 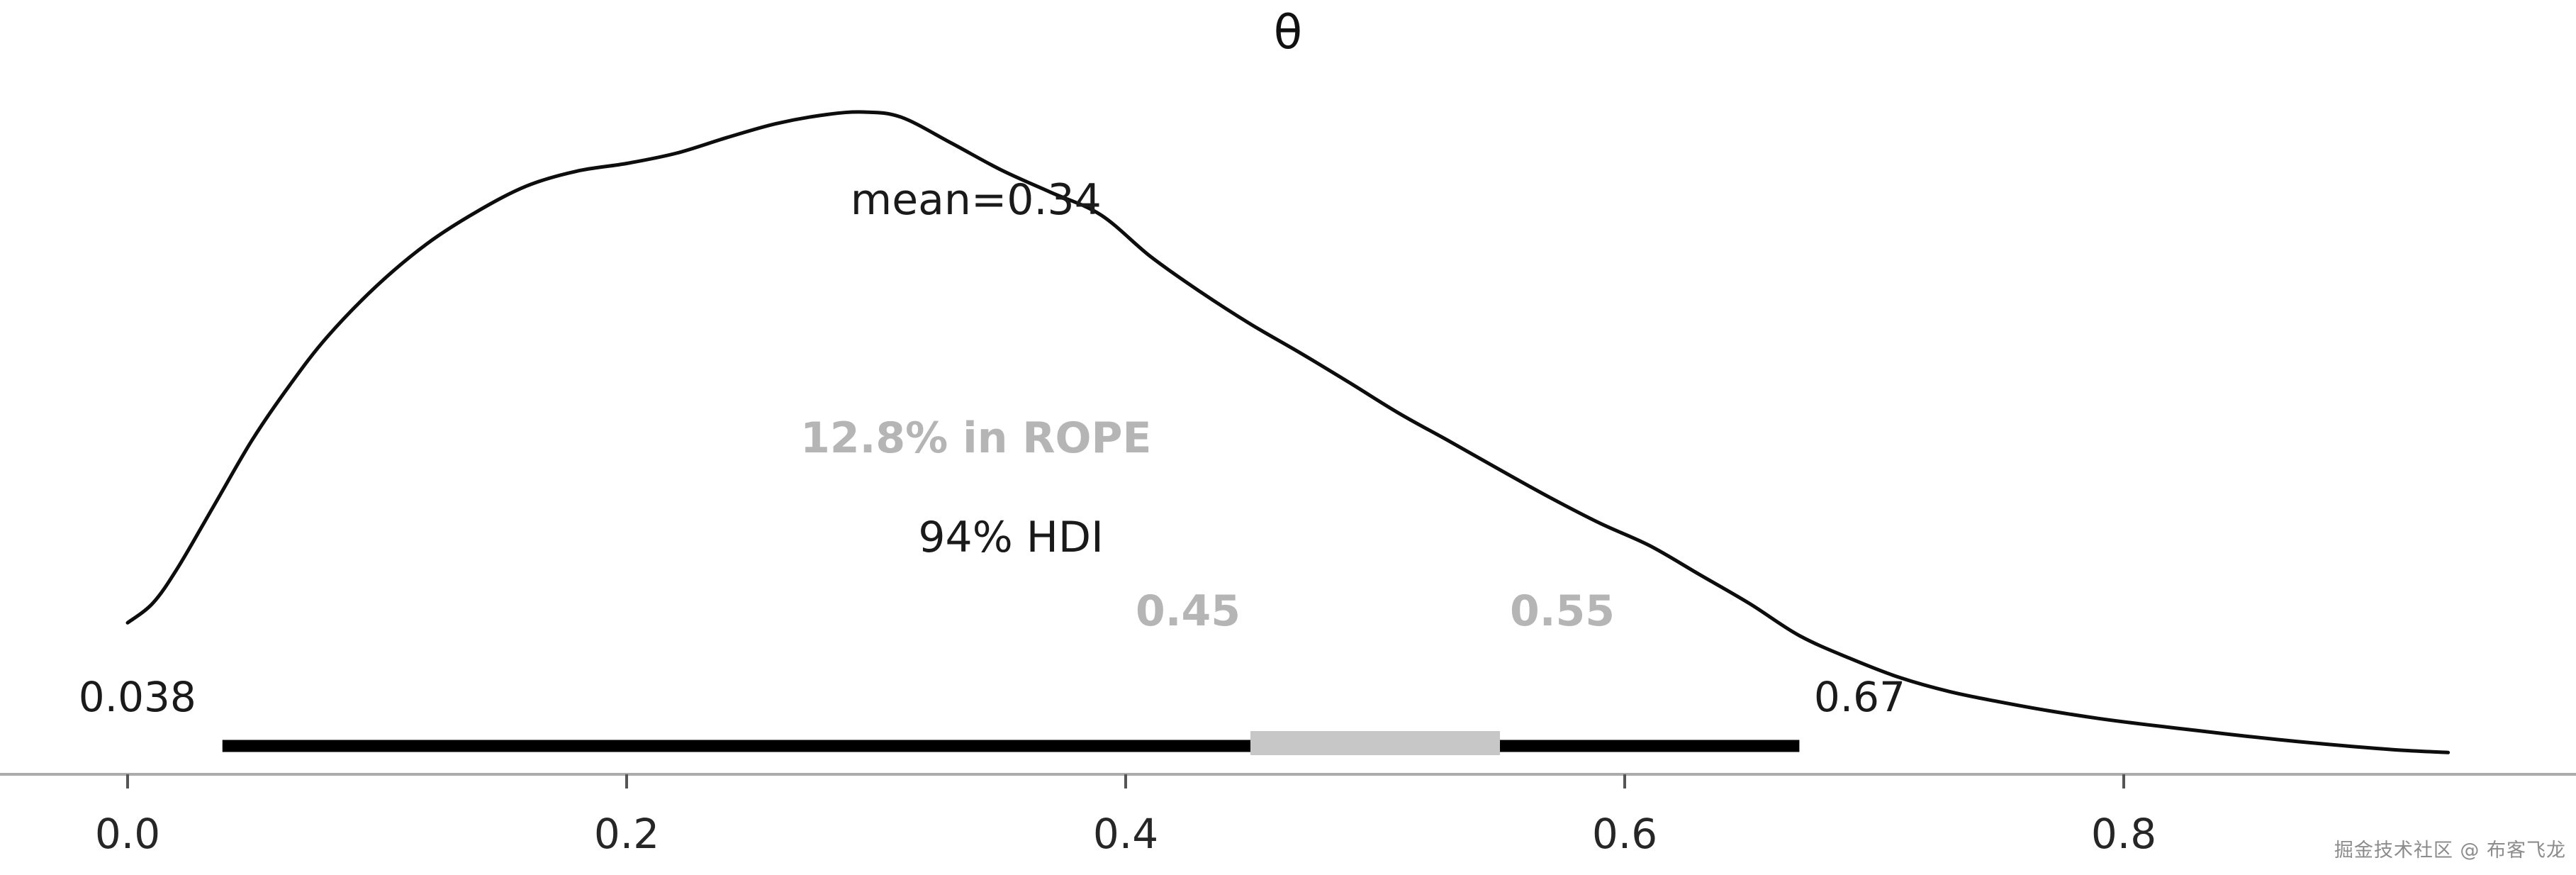 What do you see at coordinates (138, 697) in the screenshot?
I see `hdi-low-label: 0.038` at bounding box center [138, 697].